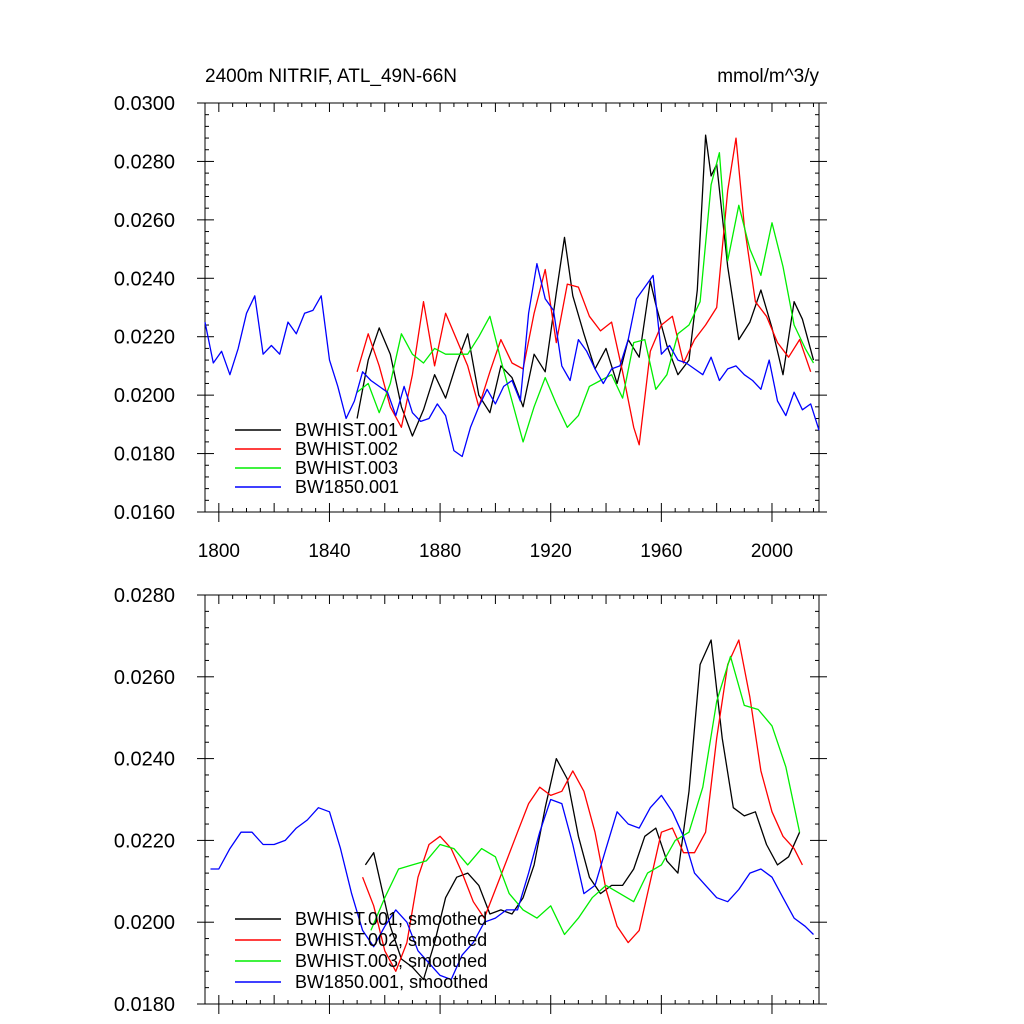 Image resolution: width=1024 pixels, height=1024 pixels. Describe the element at coordinates (144, 279) in the screenshot. I see `top-y-tick-label: 0.0240` at that location.